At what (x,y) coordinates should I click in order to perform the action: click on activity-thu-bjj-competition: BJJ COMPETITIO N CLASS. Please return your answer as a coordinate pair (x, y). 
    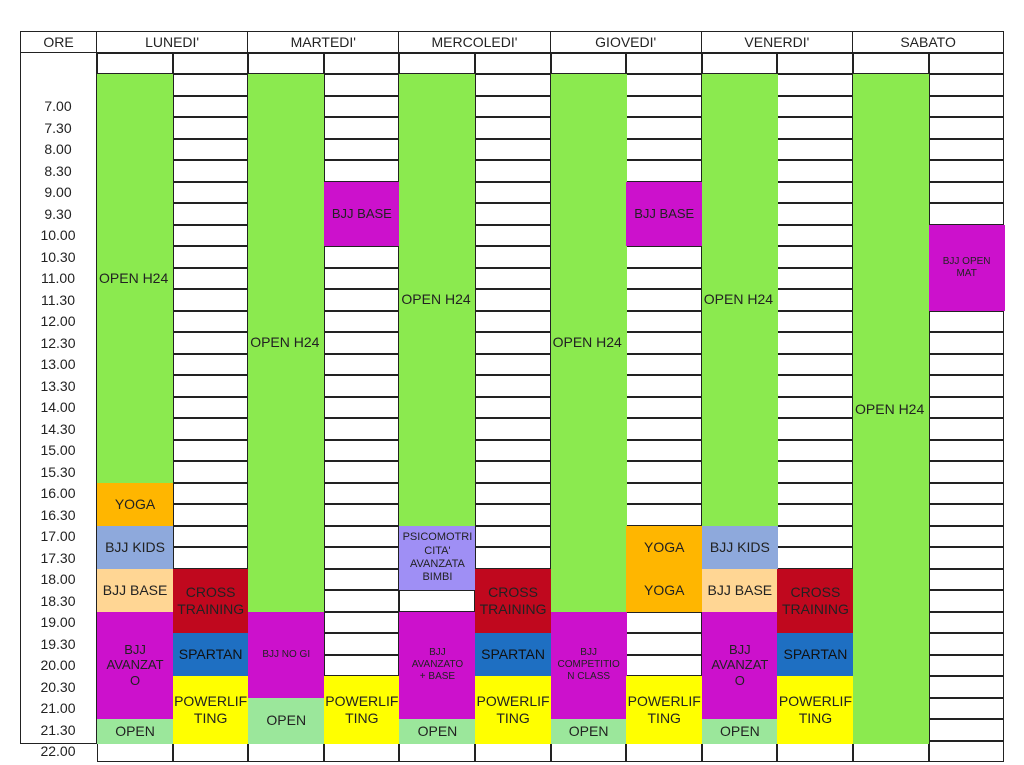
    Looking at the image, I should click on (588, 665).